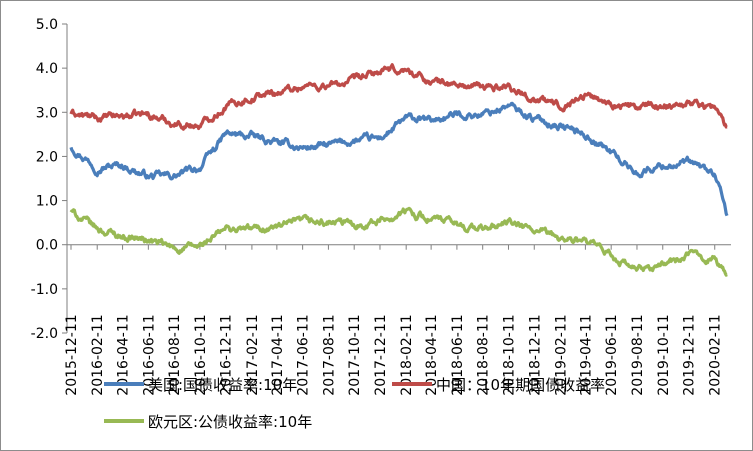  Describe the element at coordinates (47, 69) in the screenshot. I see `y-tick-label: 4.0` at that location.